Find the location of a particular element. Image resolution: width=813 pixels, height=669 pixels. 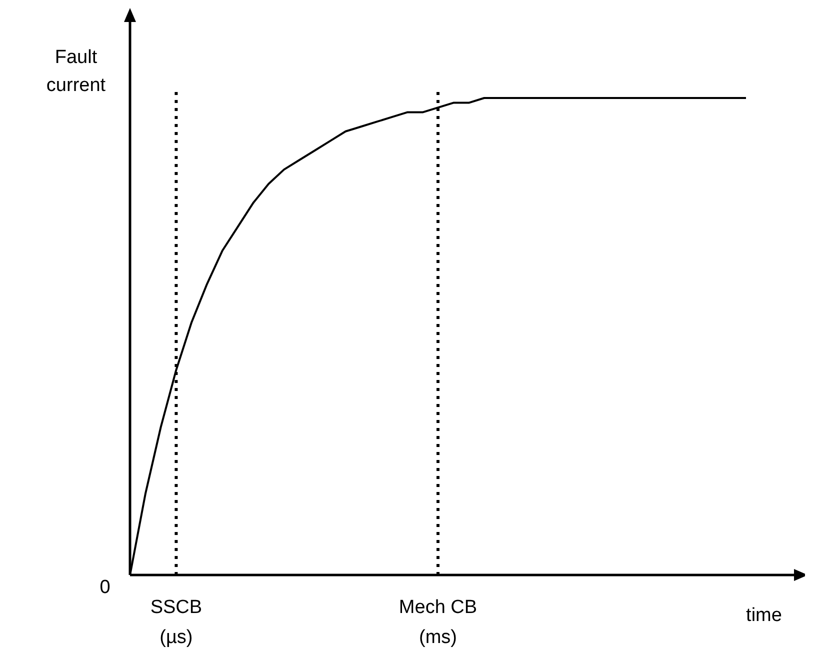

x-tick-label: Mech CB (ms) is located at coordinates (438, 622).